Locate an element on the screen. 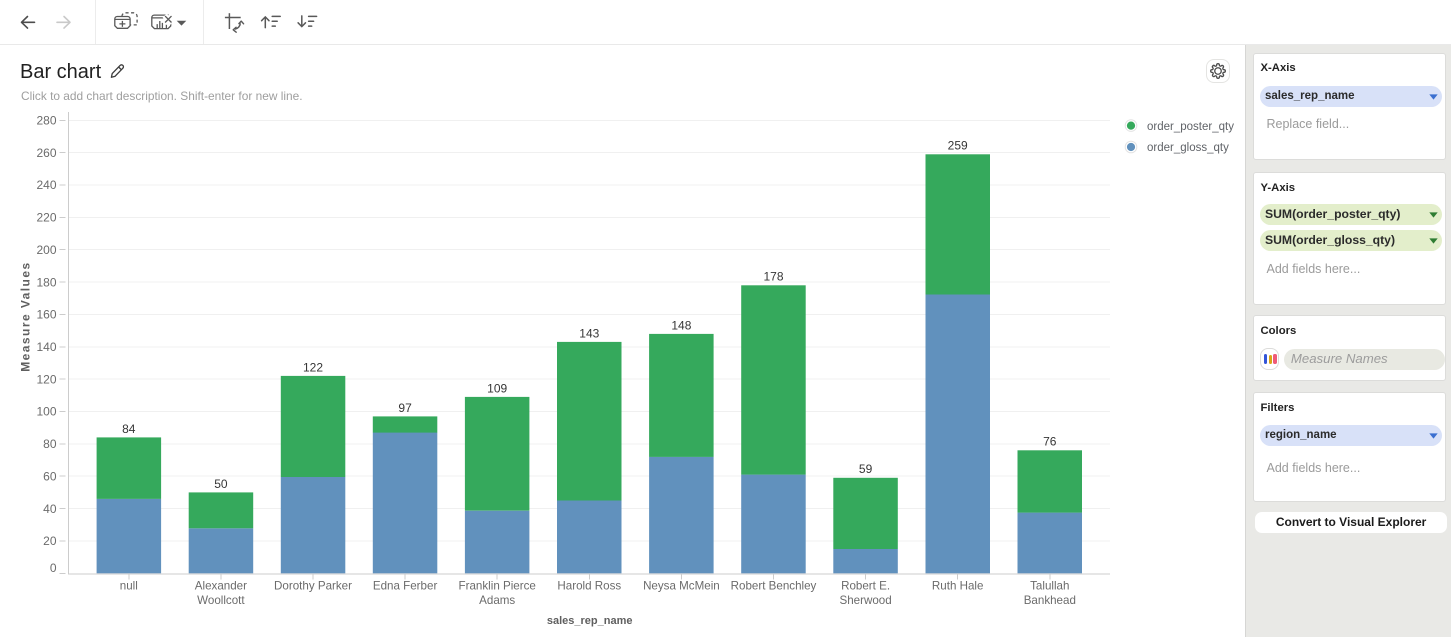 This screenshot has width=1451, height=637. svg-text: 178 is located at coordinates (773, 277).